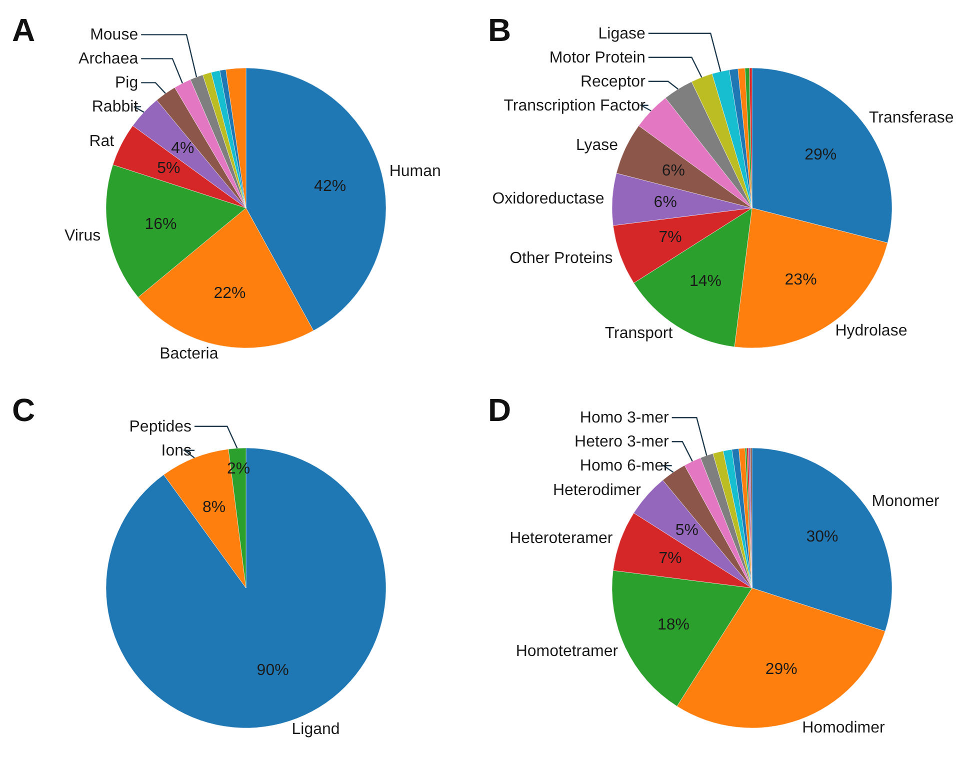  Describe the element at coordinates (625, 466) in the screenshot. I see `slice-label: Homo 6-mer` at that location.